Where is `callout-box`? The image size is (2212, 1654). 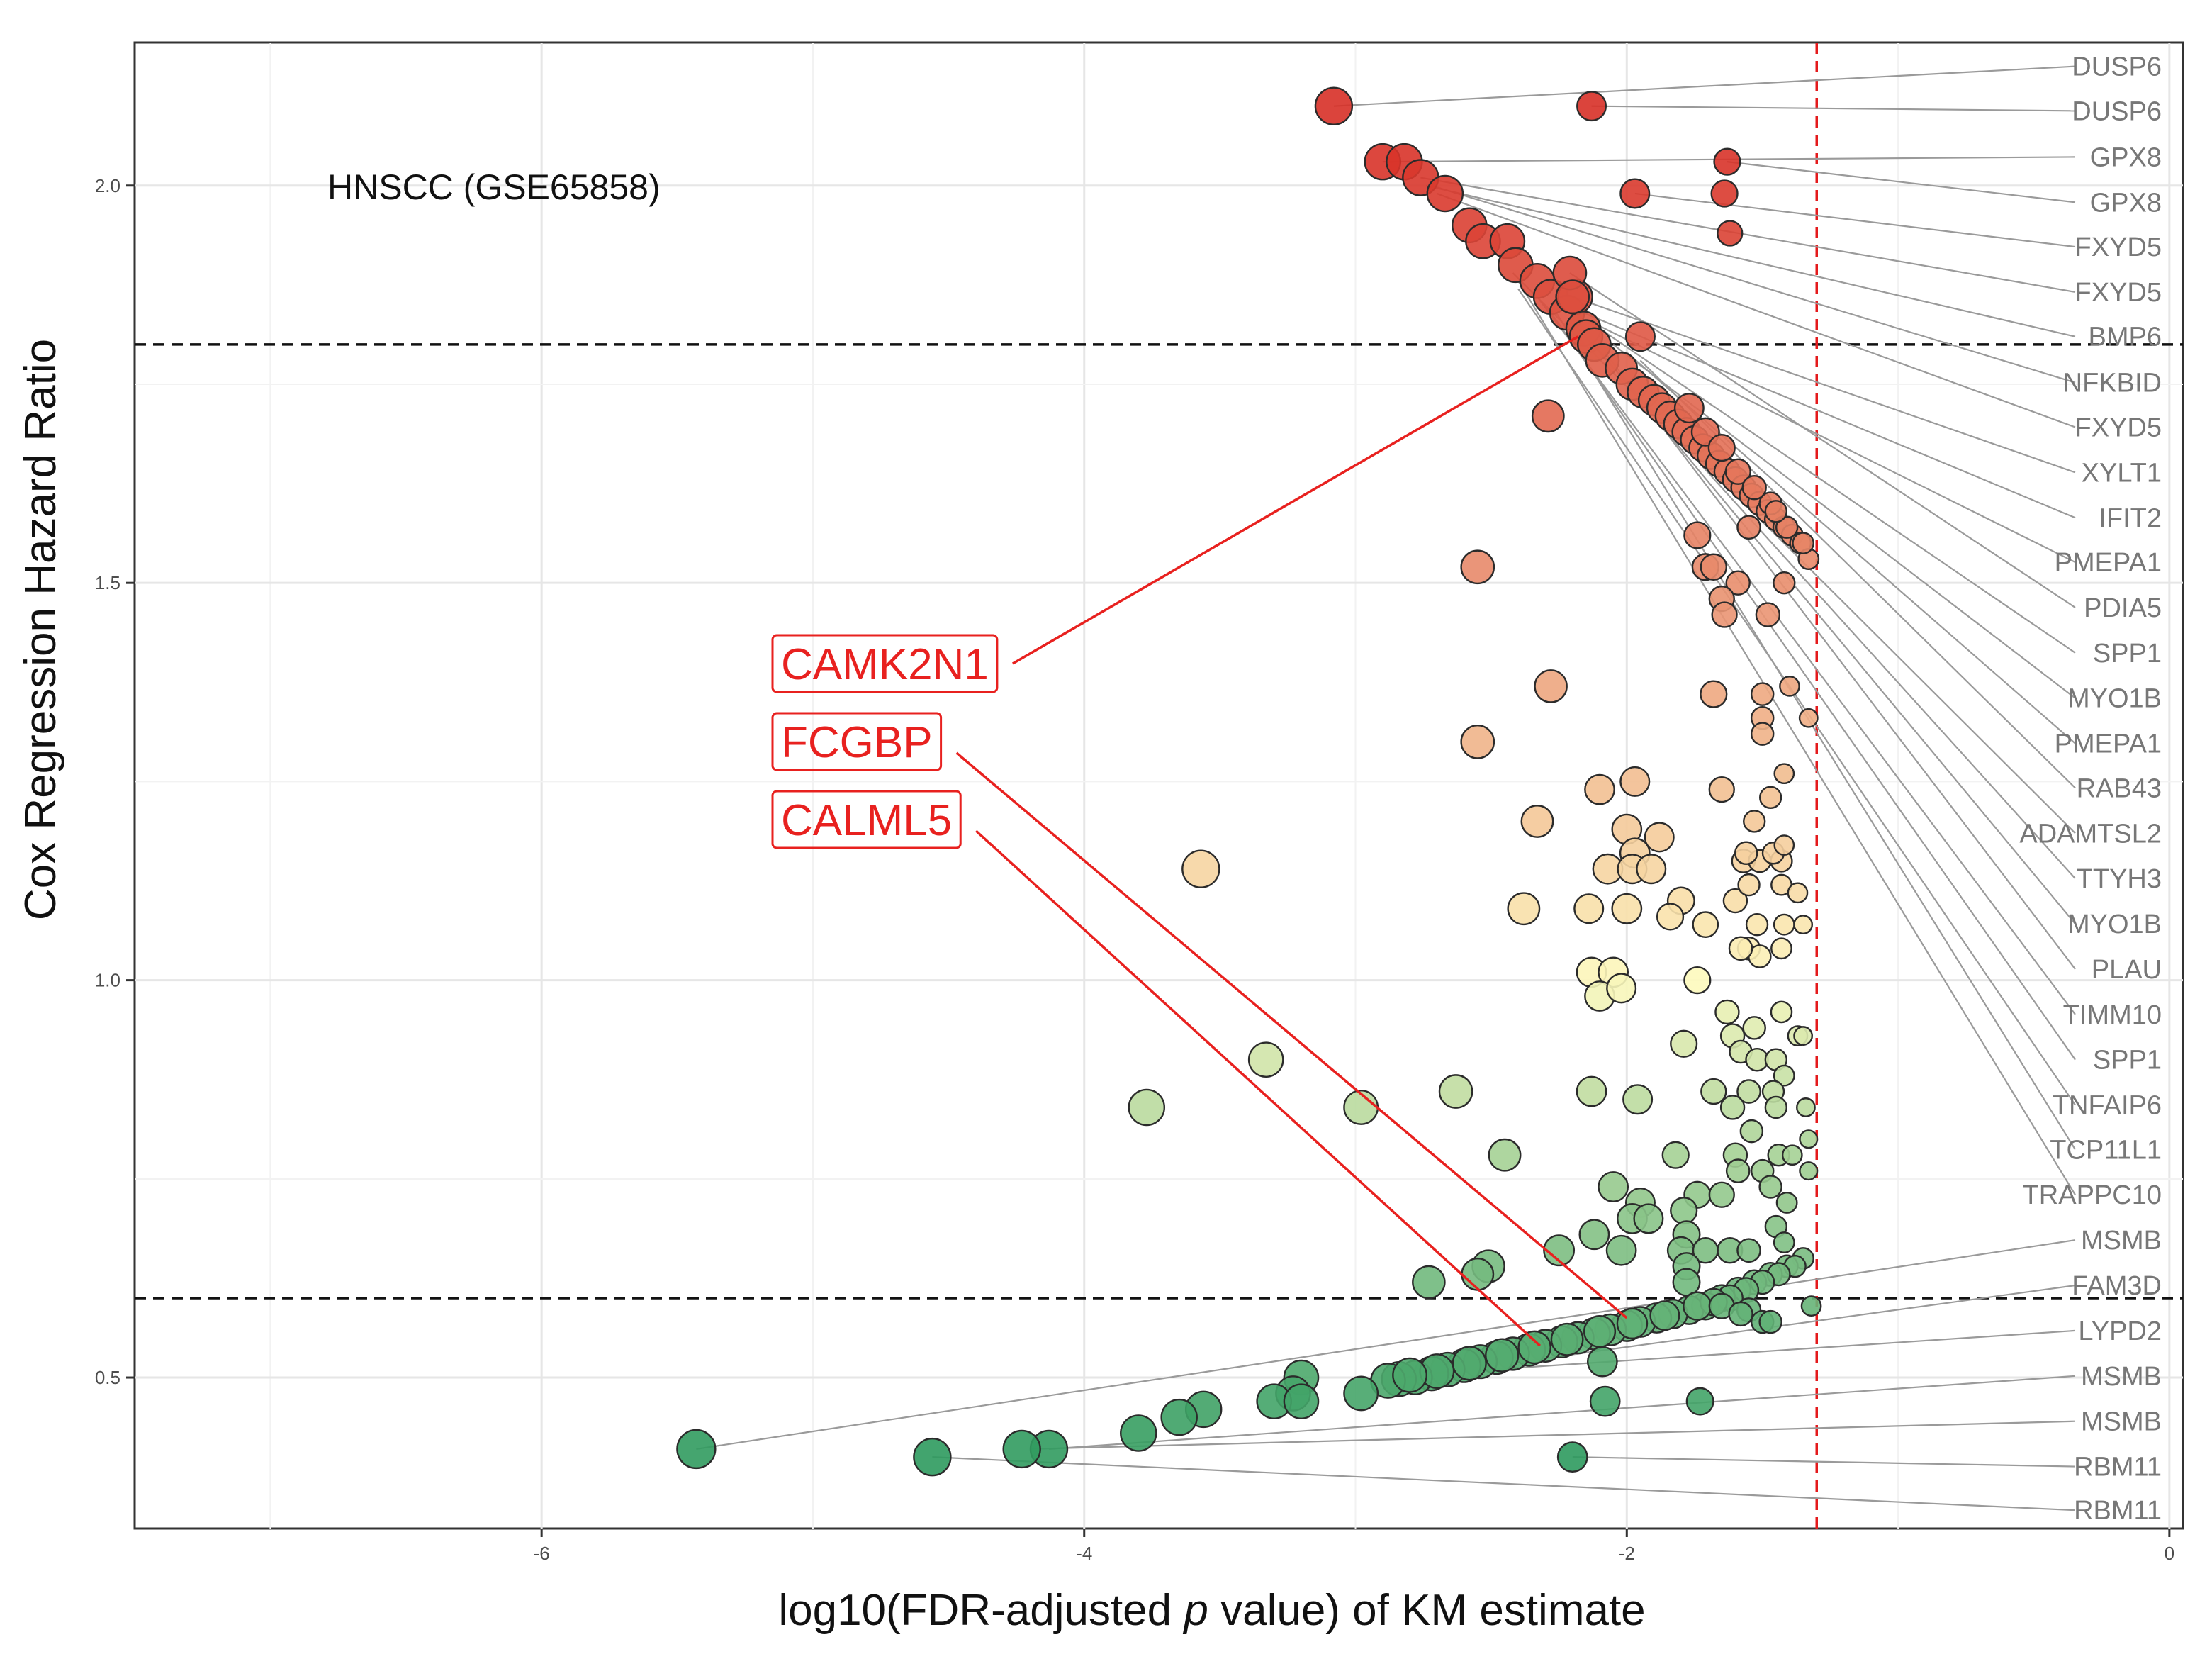 callout-box is located at coordinates (857, 741).